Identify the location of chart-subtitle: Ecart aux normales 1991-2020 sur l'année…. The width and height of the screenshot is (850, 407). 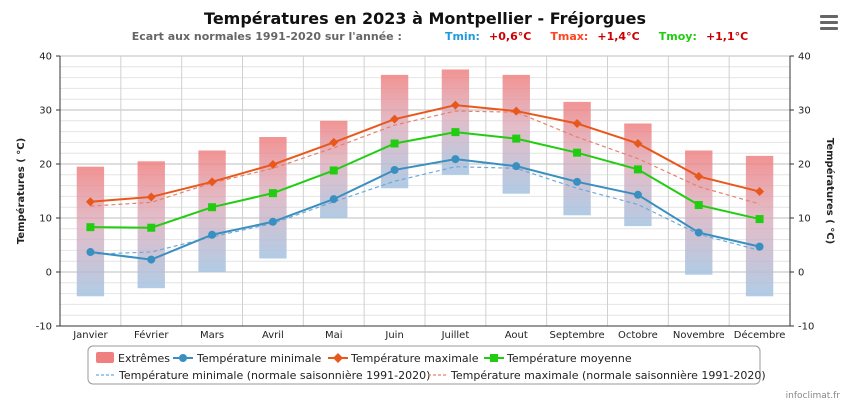
(440, 34).